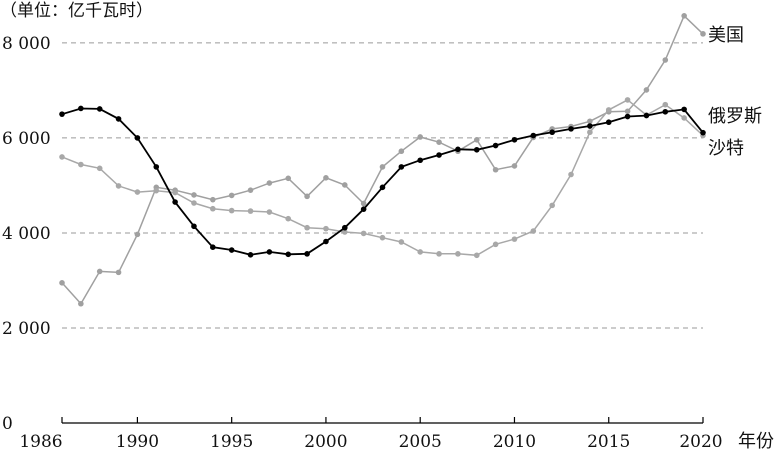 This screenshot has height=452, width=779. What do you see at coordinates (700, 442) in the screenshot?
I see `x-tick-label-7: 2020` at bounding box center [700, 442].